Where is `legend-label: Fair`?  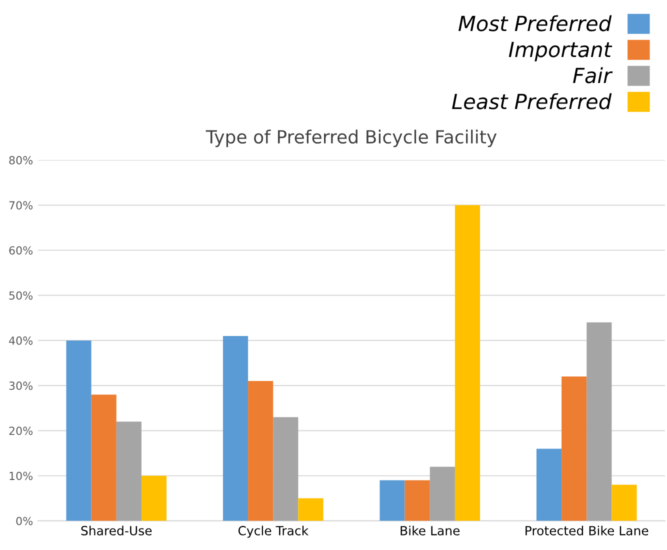
legend-label: Fair is located at coordinates (593, 75).